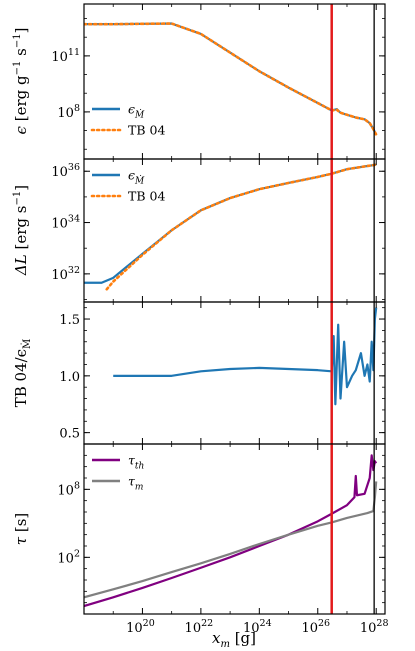 This screenshot has width=415, height=651. What do you see at coordinates (17, 68) in the screenshot?
I see `ylabel-epsilon-exp1: −1` at bounding box center [17, 68].